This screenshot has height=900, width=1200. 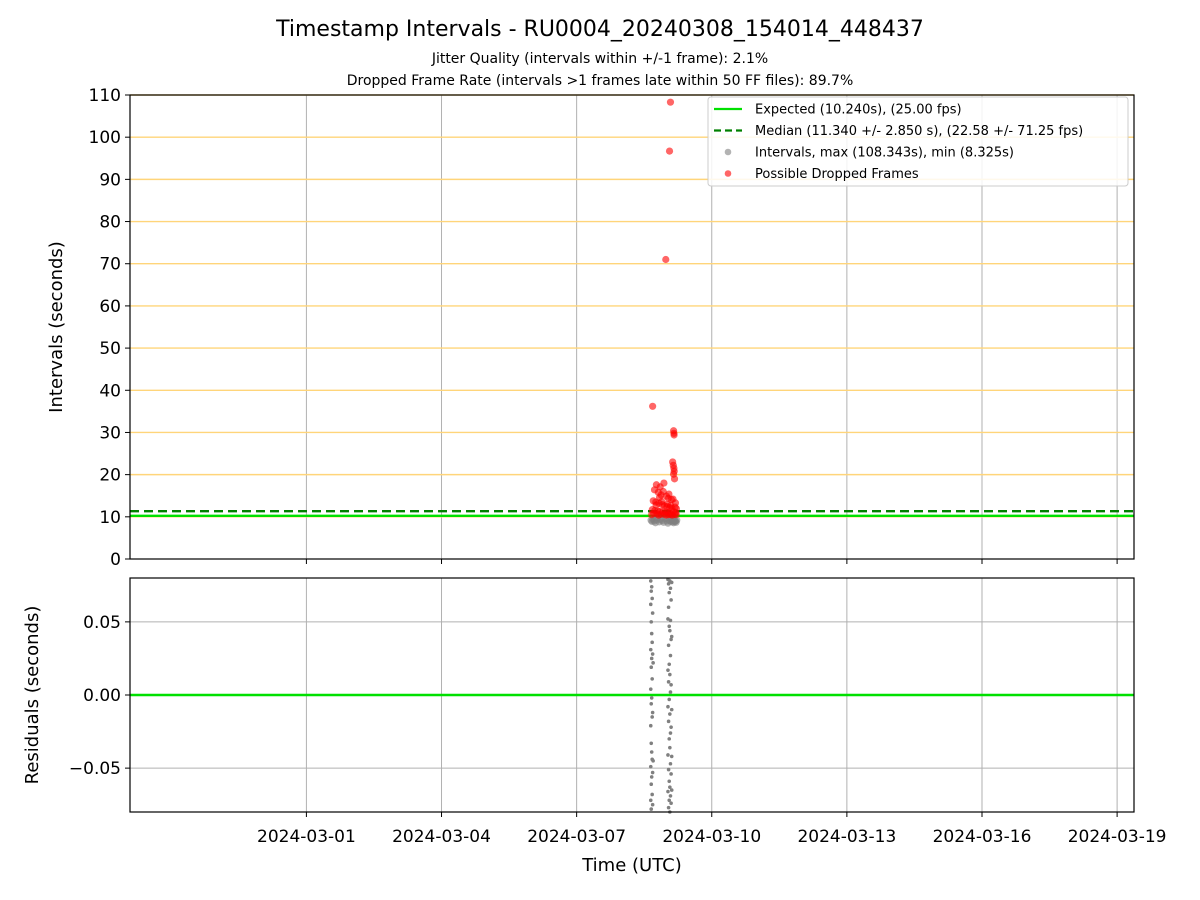 What do you see at coordinates (95, 769) in the screenshot?
I see `residuals-y-tick-label: −0.05` at bounding box center [95, 769].